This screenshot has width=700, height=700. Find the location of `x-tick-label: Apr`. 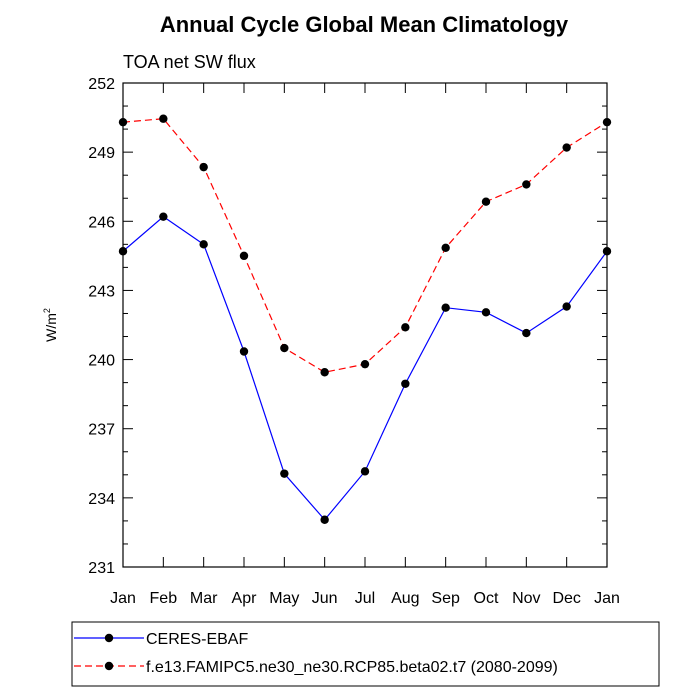

x-tick-label: Apr is located at coordinates (245, 598).